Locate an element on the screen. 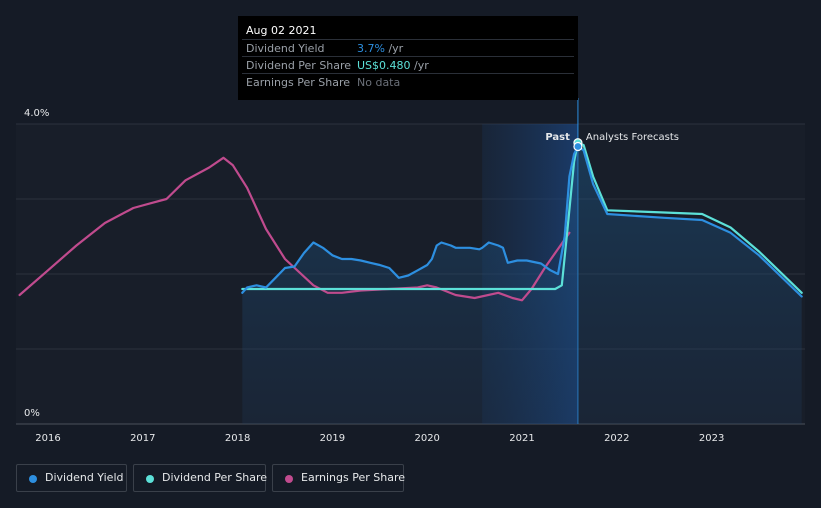 This screenshot has height=508, width=821. x-tick-label: 2023 is located at coordinates (711, 438).